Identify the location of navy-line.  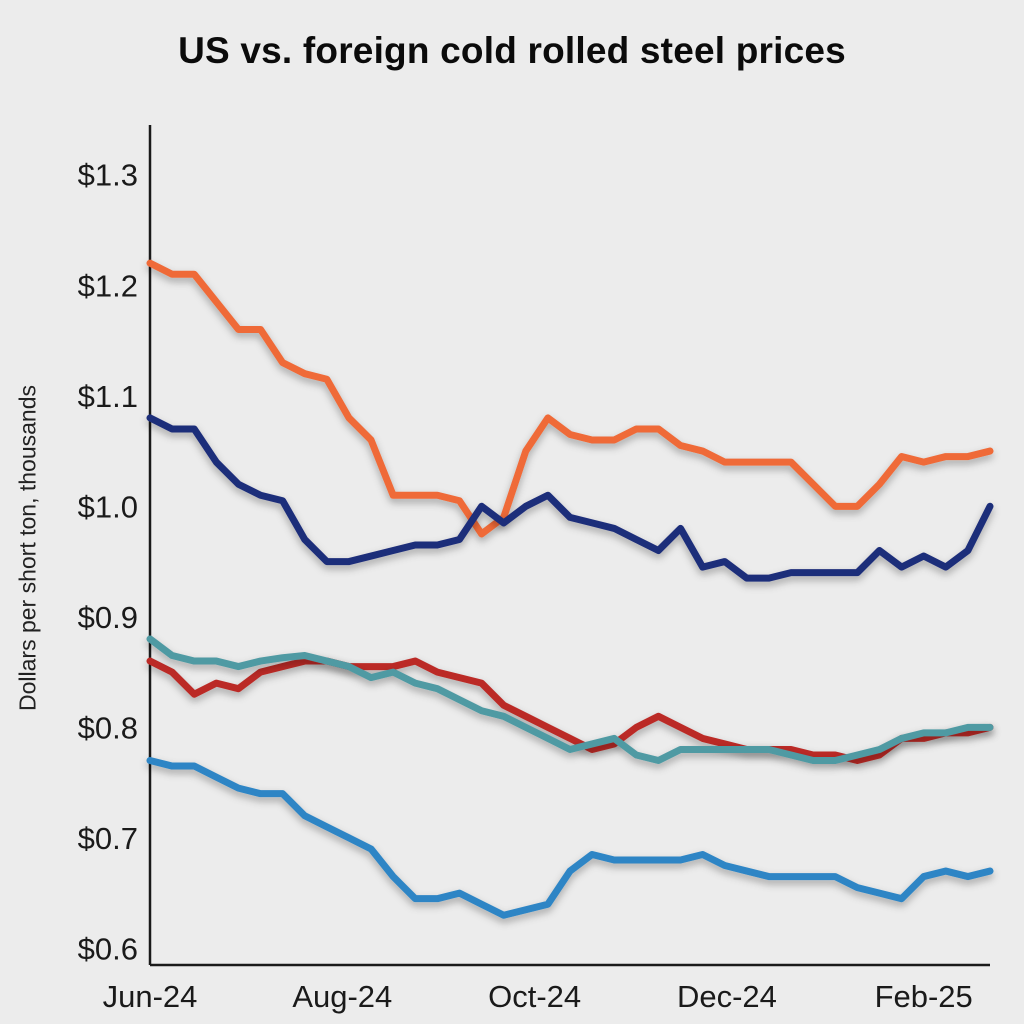
(570, 498).